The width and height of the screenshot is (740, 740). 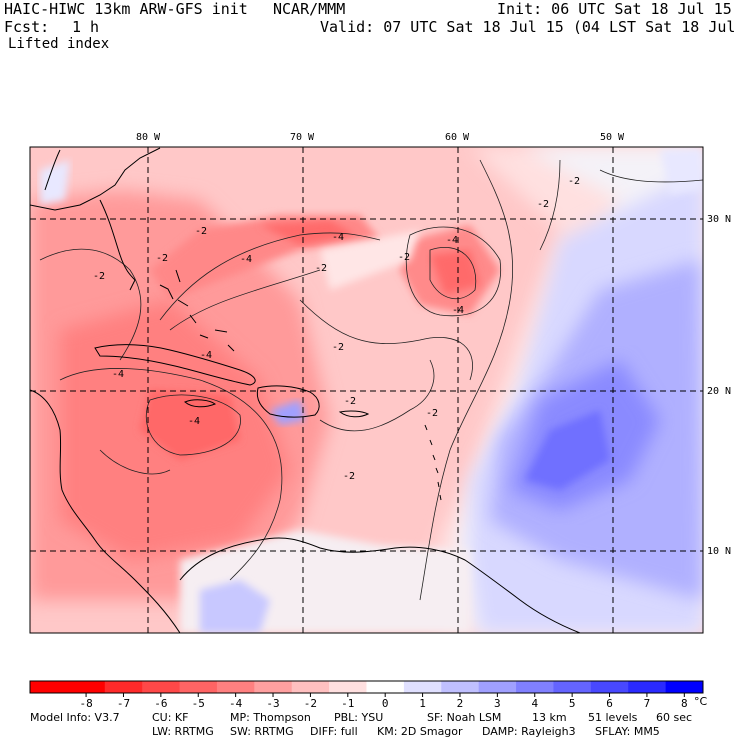 I want to click on colorbar-tick-label: -6, so click(x=160, y=703).